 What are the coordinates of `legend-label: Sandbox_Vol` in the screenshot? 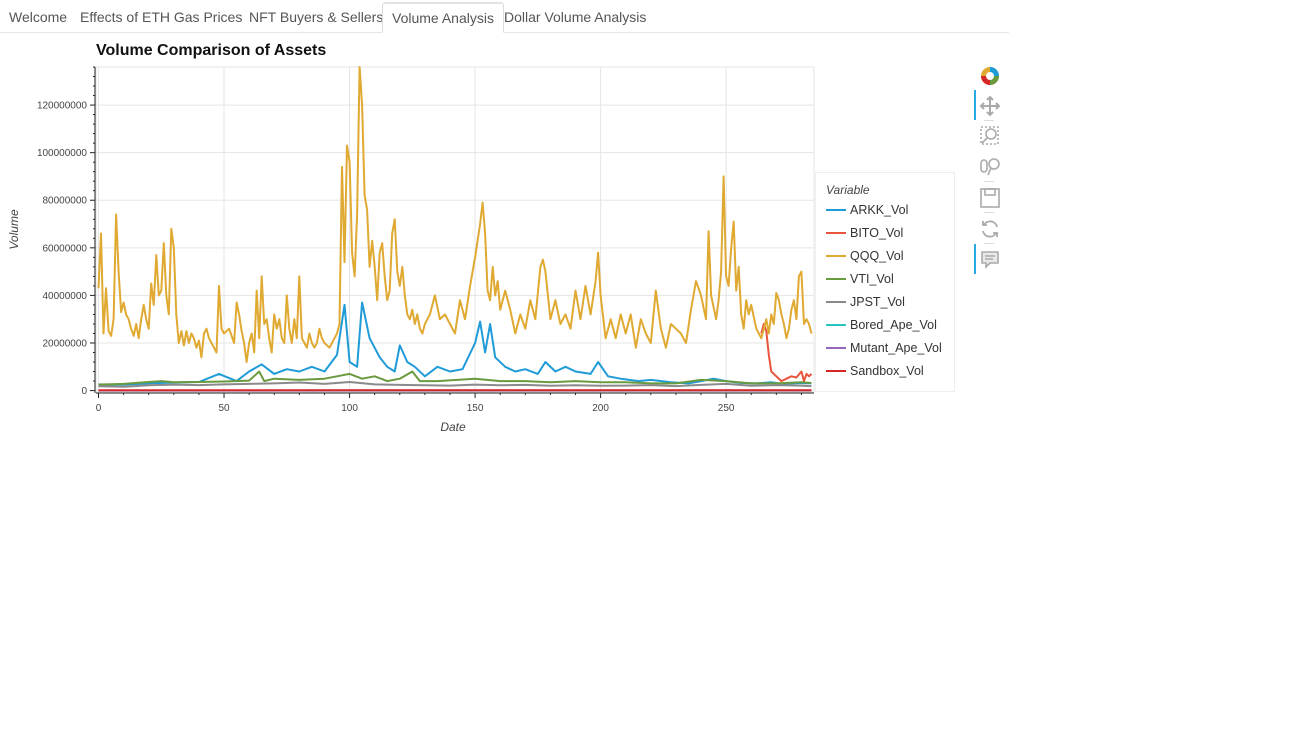 It's located at (887, 371).